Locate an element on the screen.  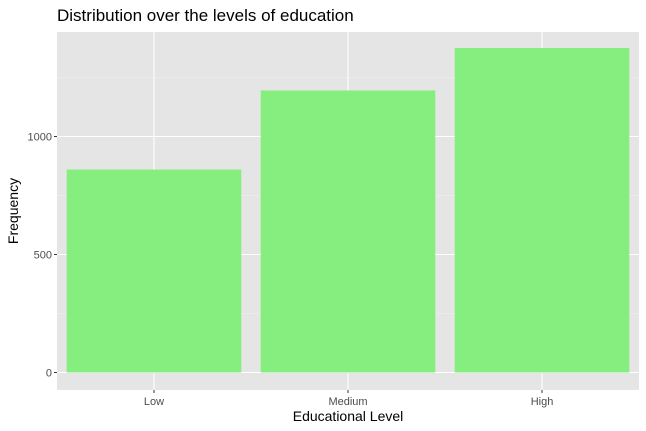
x-tick-label-medium: Medium is located at coordinates (347, 402).